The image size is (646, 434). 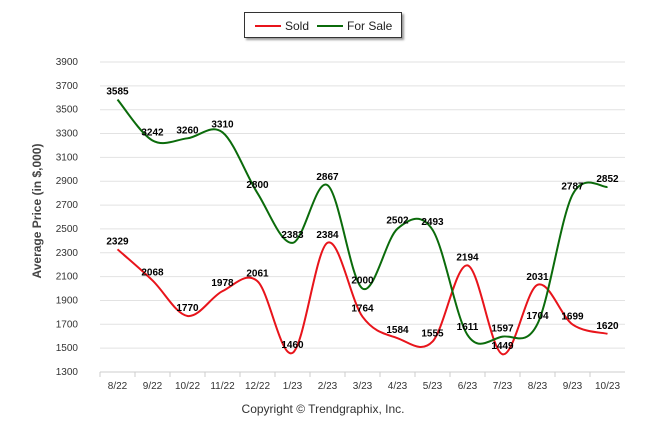 What do you see at coordinates (67, 205) in the screenshot?
I see `y-tick-label: 2700` at bounding box center [67, 205].